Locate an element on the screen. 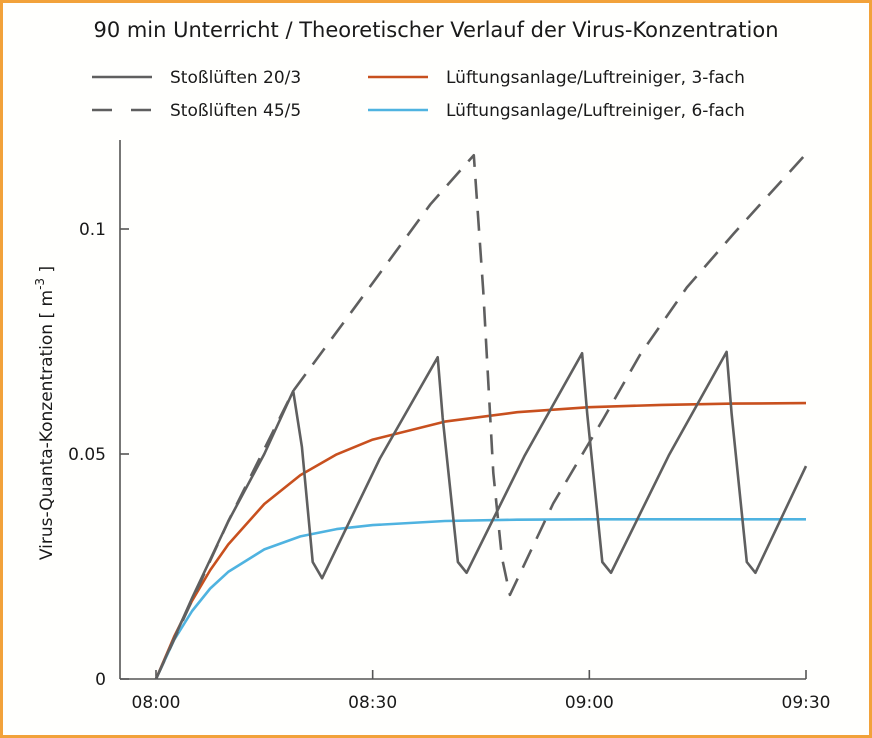  y-tick-label: 0 is located at coordinates (100, 680).